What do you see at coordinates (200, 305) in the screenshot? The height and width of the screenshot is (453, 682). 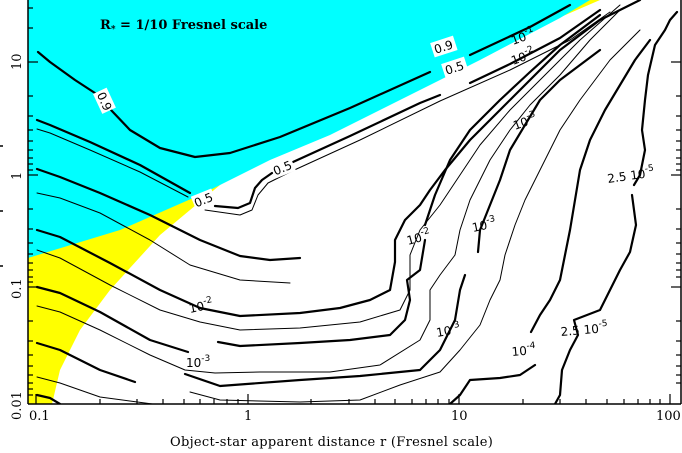 I see `label-1e-2-left: 10-2` at bounding box center [200, 305].